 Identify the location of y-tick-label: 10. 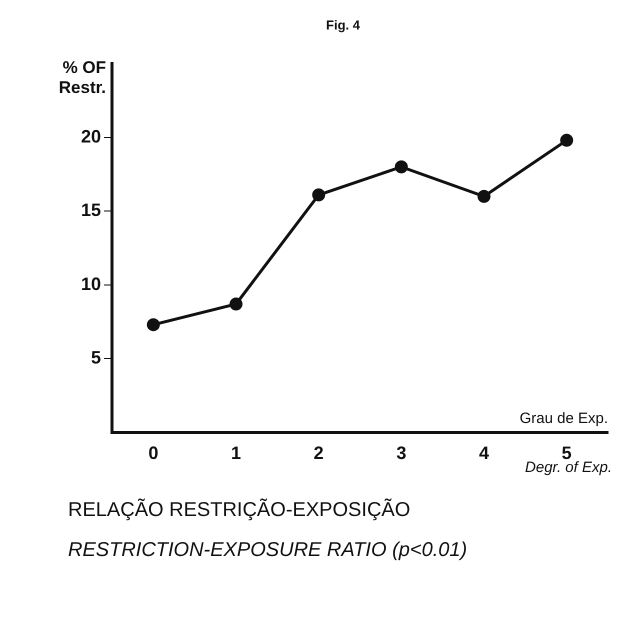
(91, 284).